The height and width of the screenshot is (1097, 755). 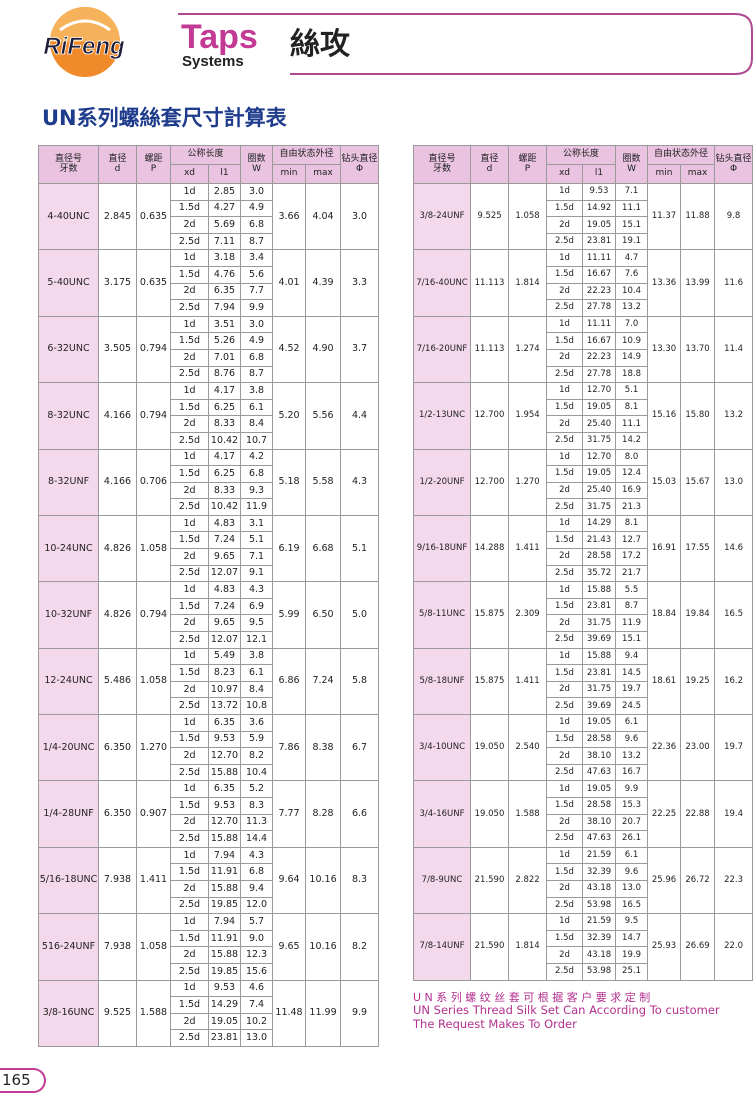 What do you see at coordinates (664, 615) in the screenshot?
I see `od-min: 18.84` at bounding box center [664, 615].